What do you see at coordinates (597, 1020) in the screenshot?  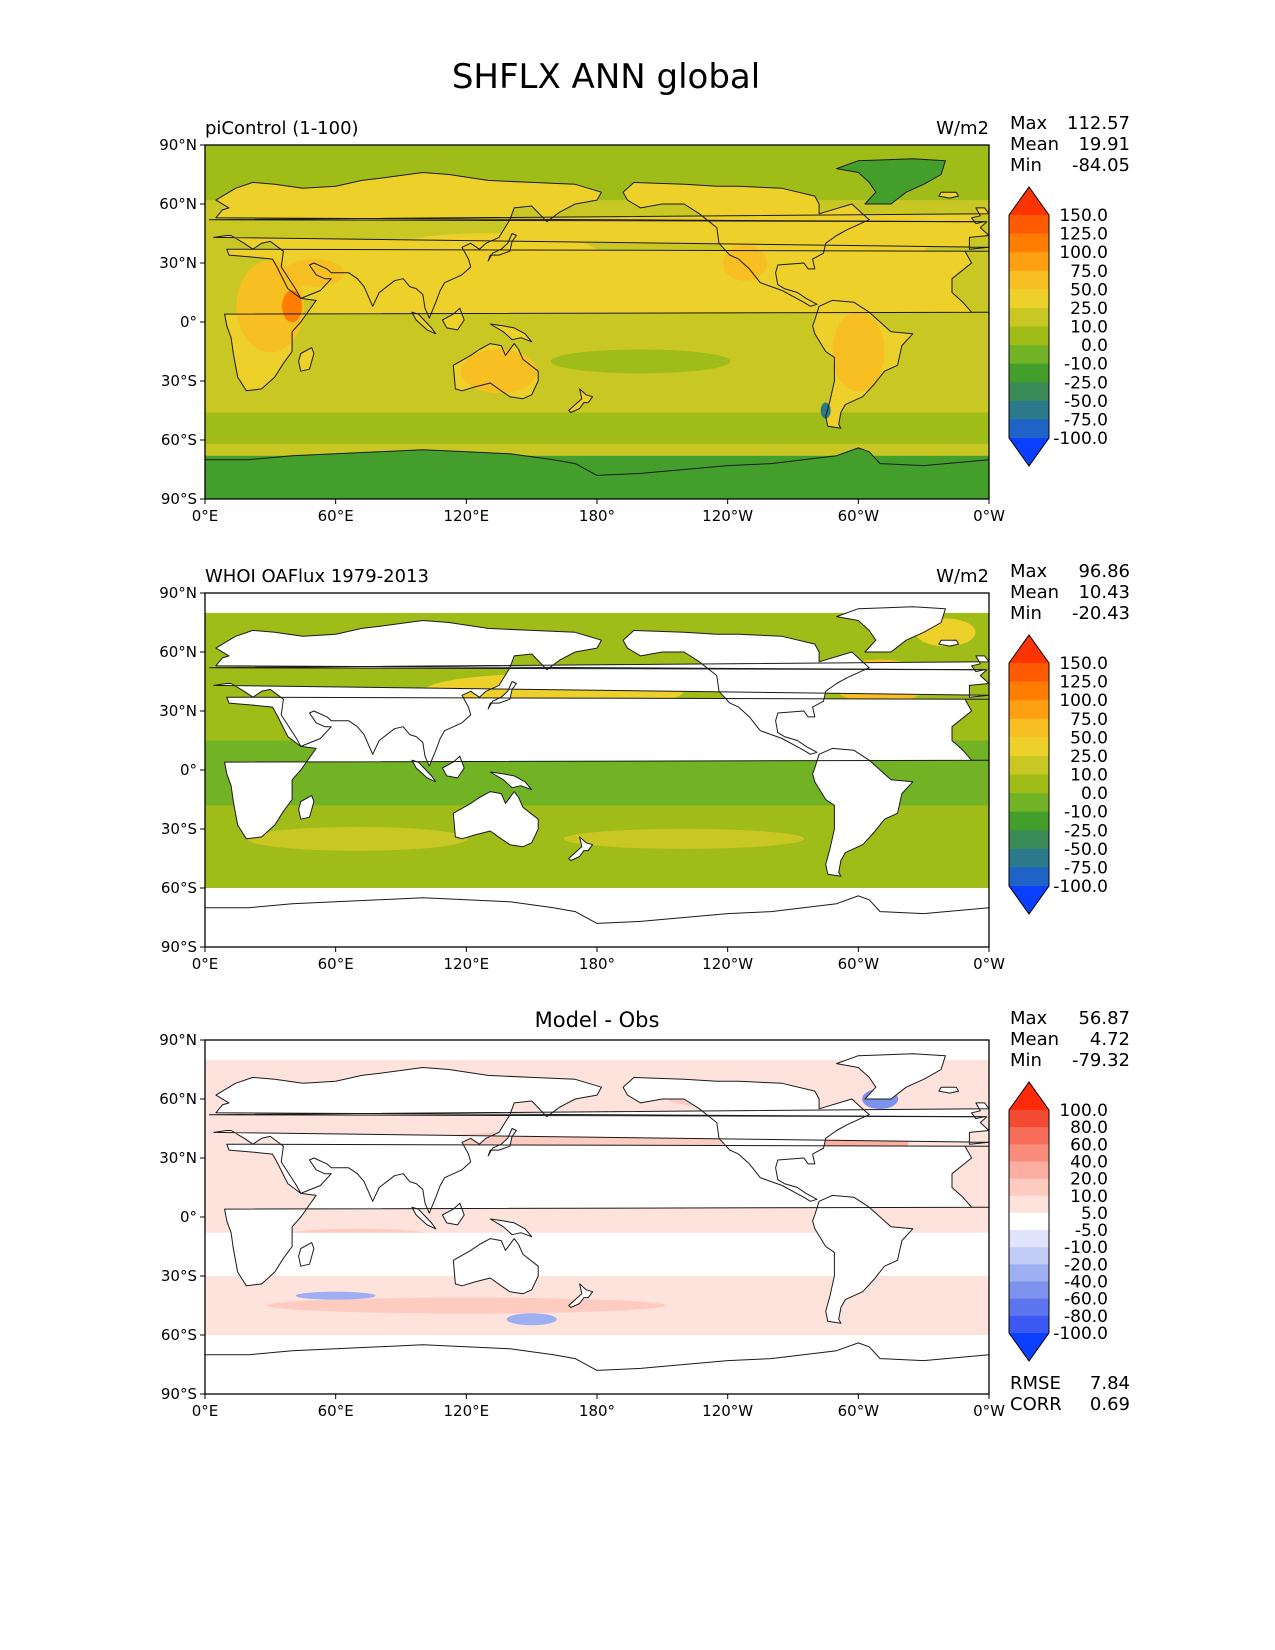 I see `panel-title-center: Model - Obs` at bounding box center [597, 1020].